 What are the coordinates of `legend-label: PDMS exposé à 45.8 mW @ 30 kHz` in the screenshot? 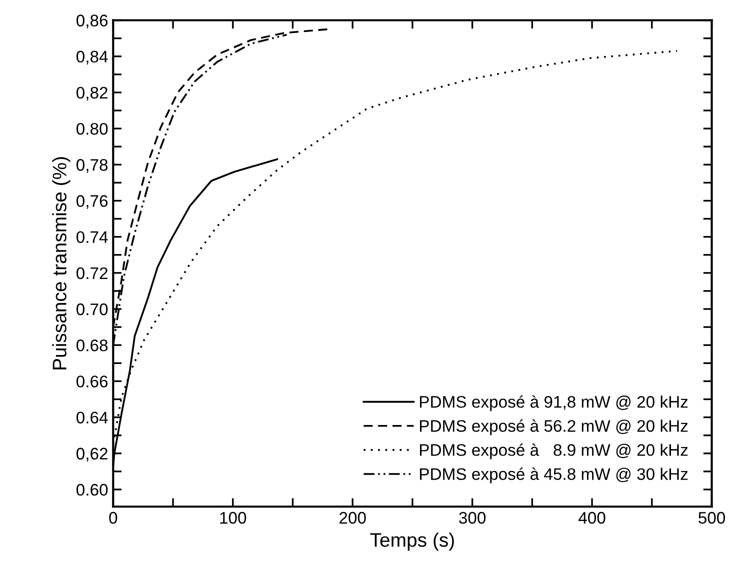 It's located at (554, 476).